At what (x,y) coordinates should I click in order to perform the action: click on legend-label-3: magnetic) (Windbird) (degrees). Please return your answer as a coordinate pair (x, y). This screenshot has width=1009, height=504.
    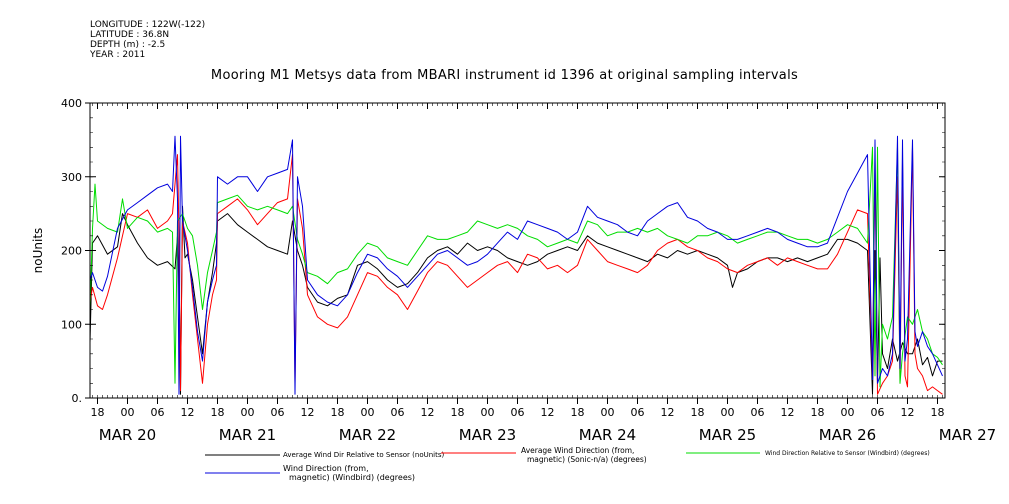
    Looking at the image, I should click on (352, 477).